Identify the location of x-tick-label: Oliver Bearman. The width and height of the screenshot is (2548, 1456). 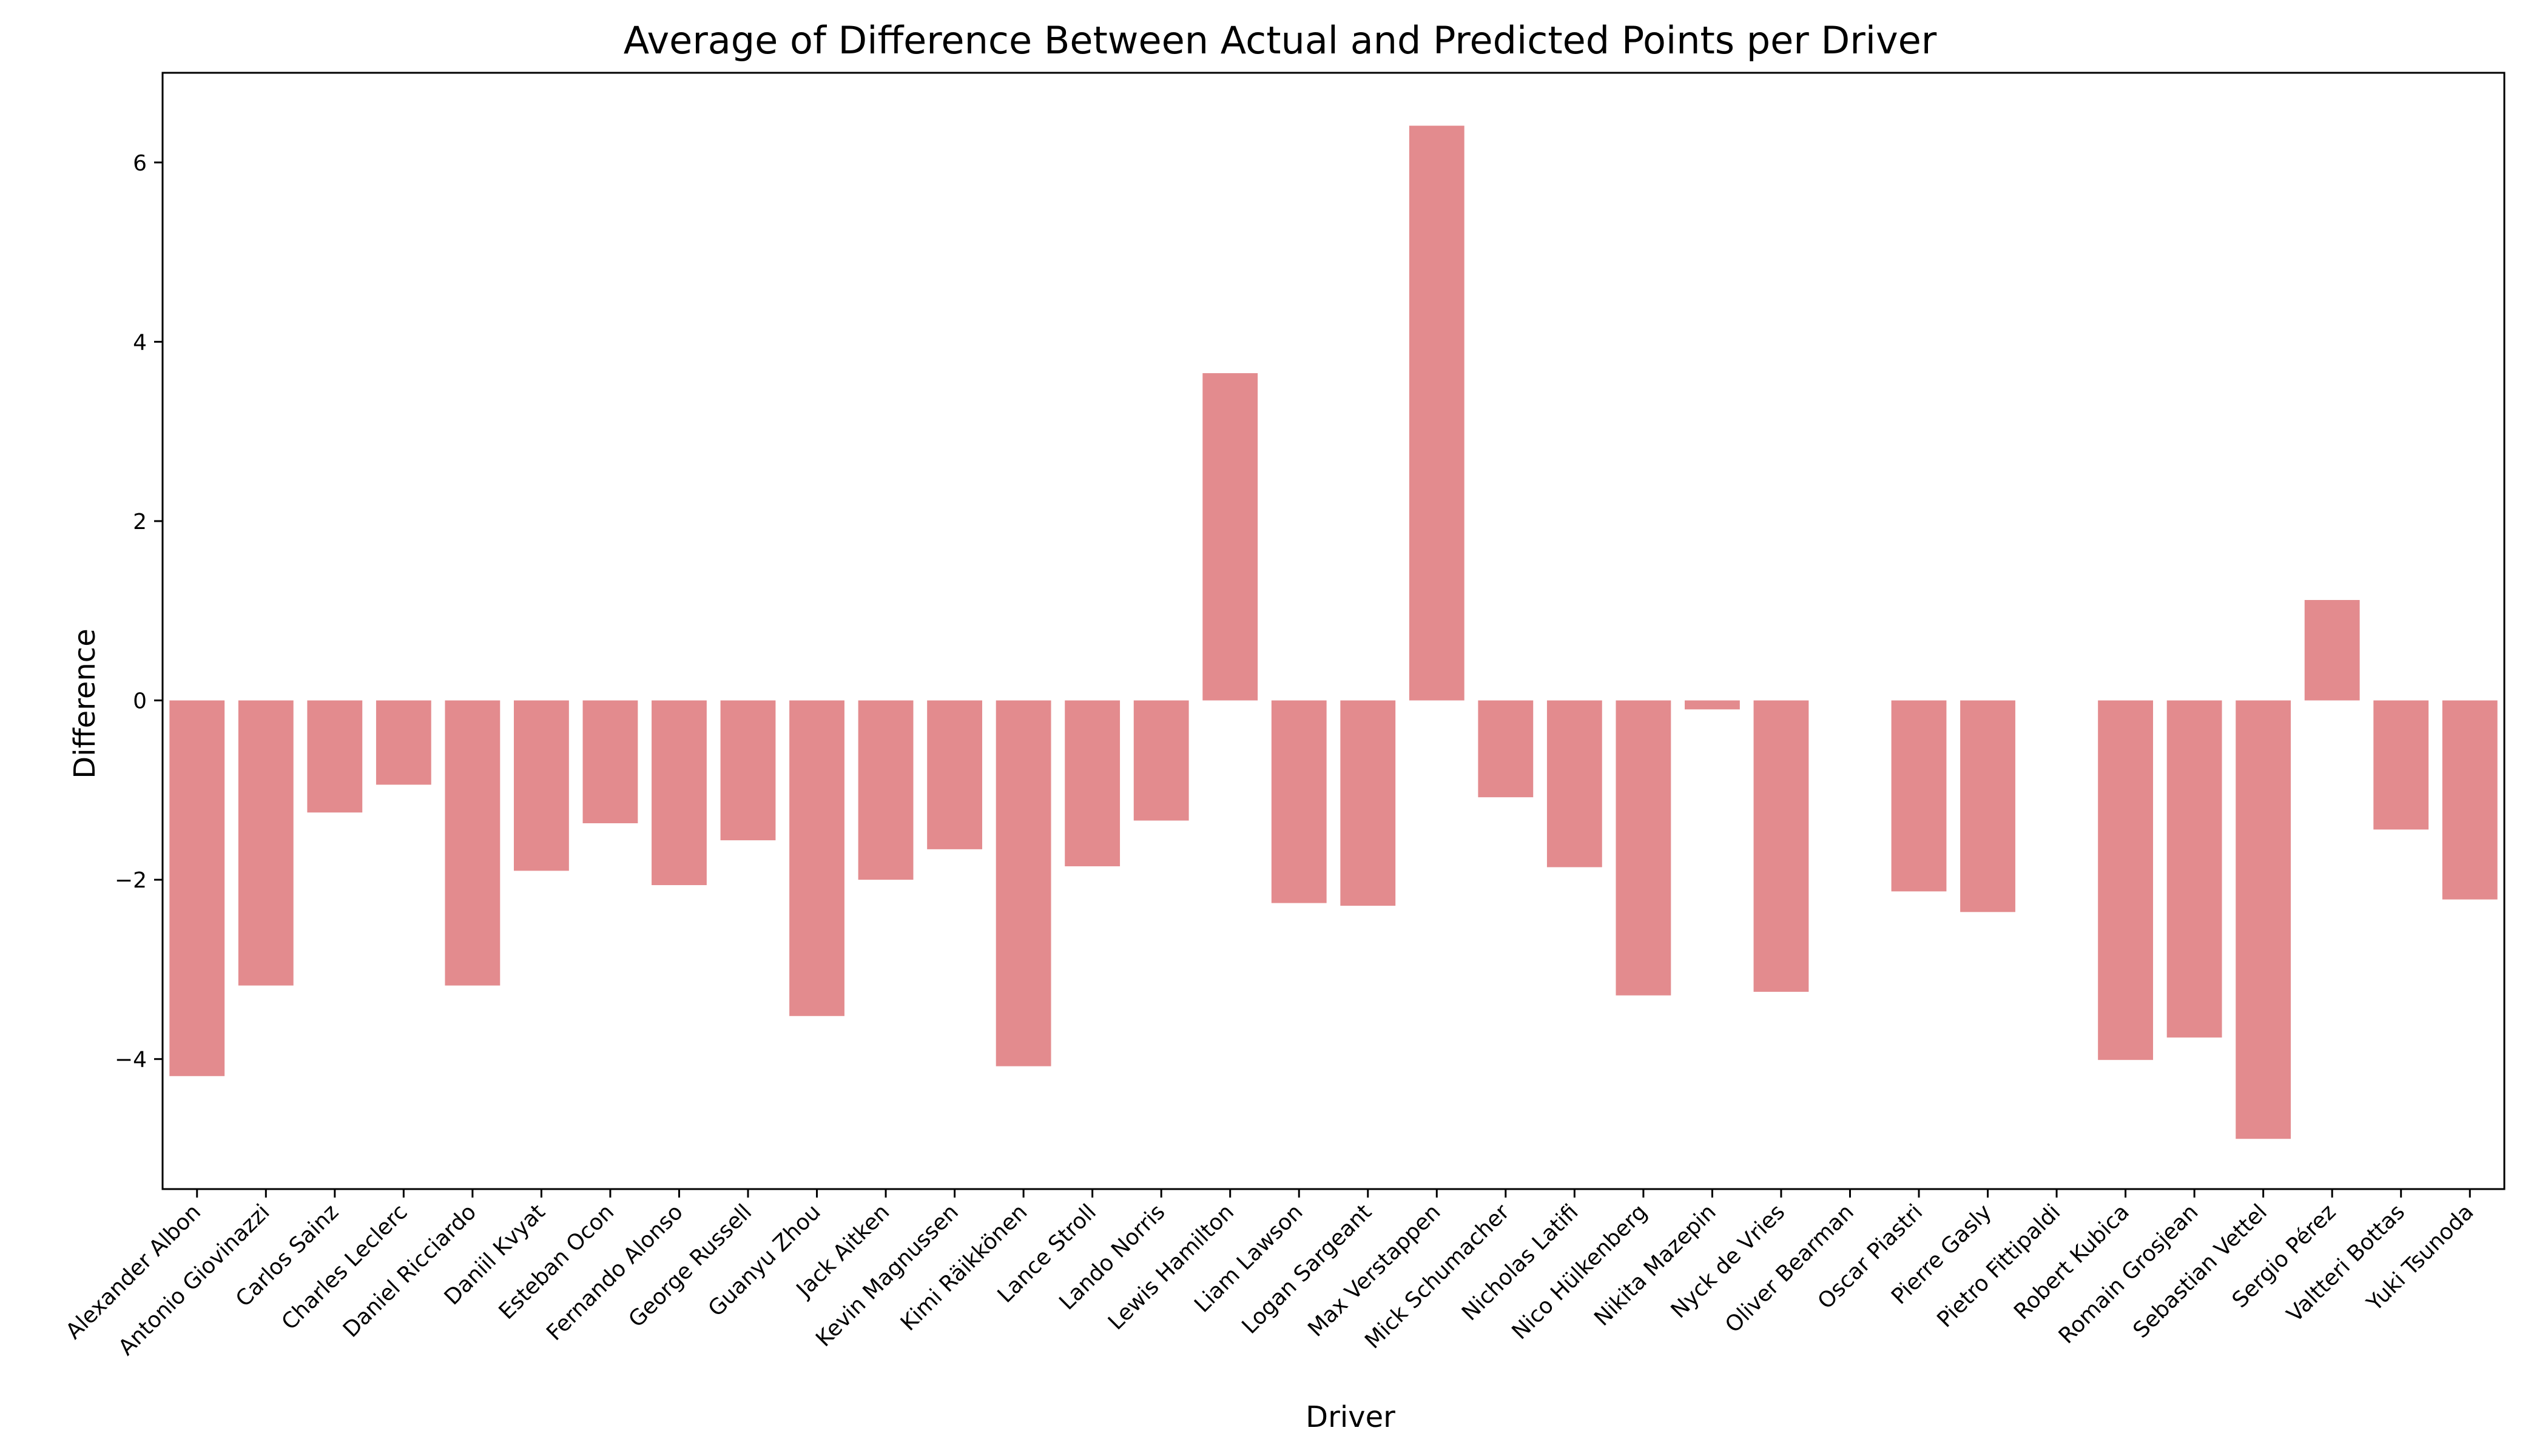
(1790, 1268).